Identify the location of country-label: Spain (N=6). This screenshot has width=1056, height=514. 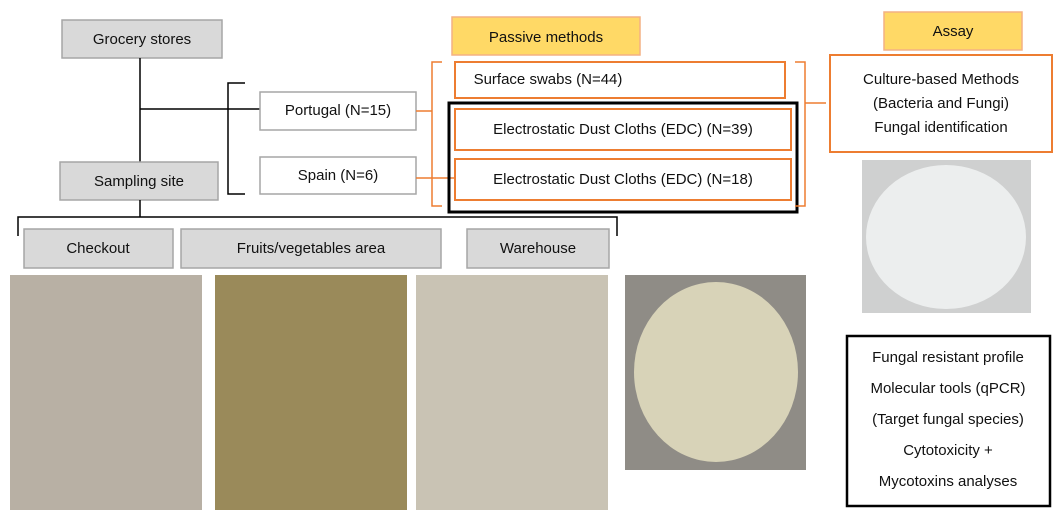
(338, 175).